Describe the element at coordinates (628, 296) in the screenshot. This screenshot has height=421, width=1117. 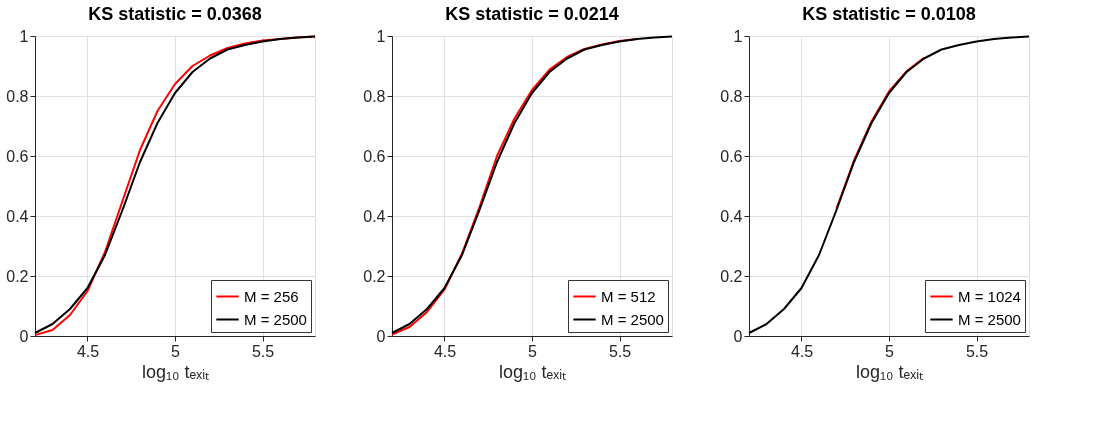
I see `legend-label: M = 512` at that location.